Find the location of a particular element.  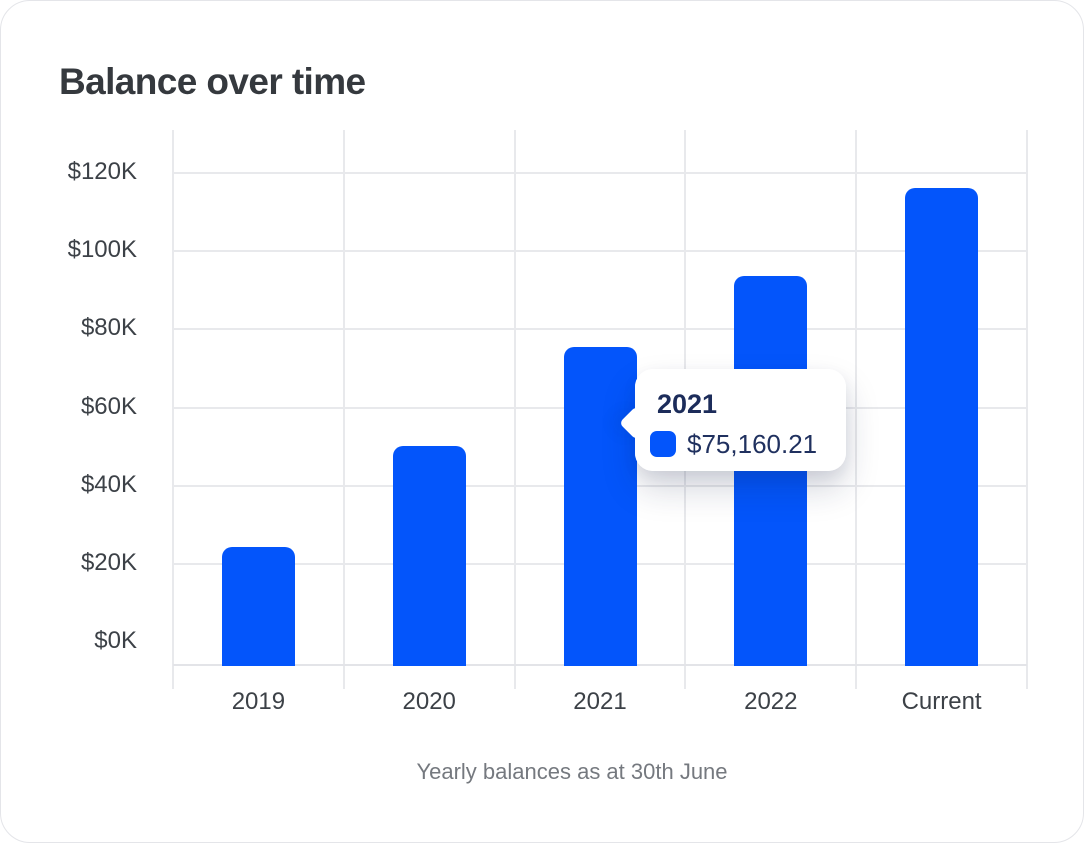

chart-title: Balance over time is located at coordinates (212, 81).